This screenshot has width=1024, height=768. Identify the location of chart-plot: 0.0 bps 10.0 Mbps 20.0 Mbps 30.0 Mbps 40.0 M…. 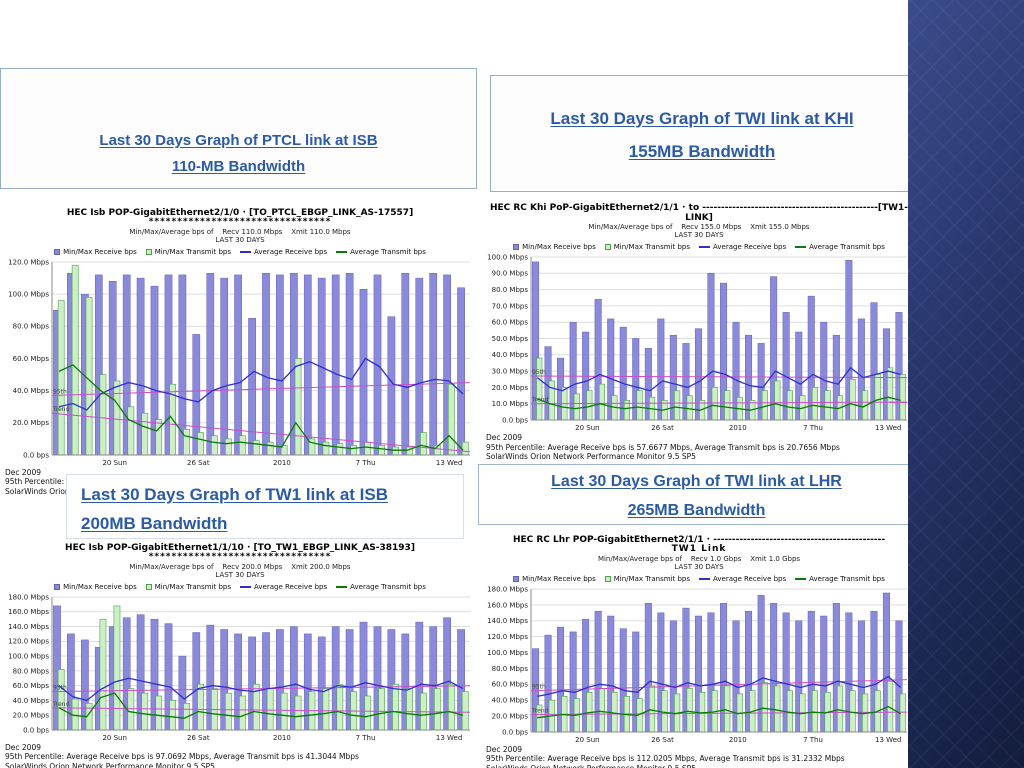
(697, 343).